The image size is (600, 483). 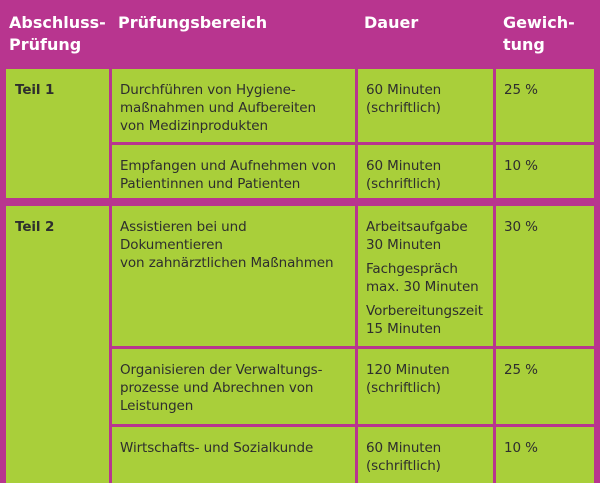 What do you see at coordinates (57, 344) in the screenshot?
I see `part-2-label: Teil 2` at bounding box center [57, 344].